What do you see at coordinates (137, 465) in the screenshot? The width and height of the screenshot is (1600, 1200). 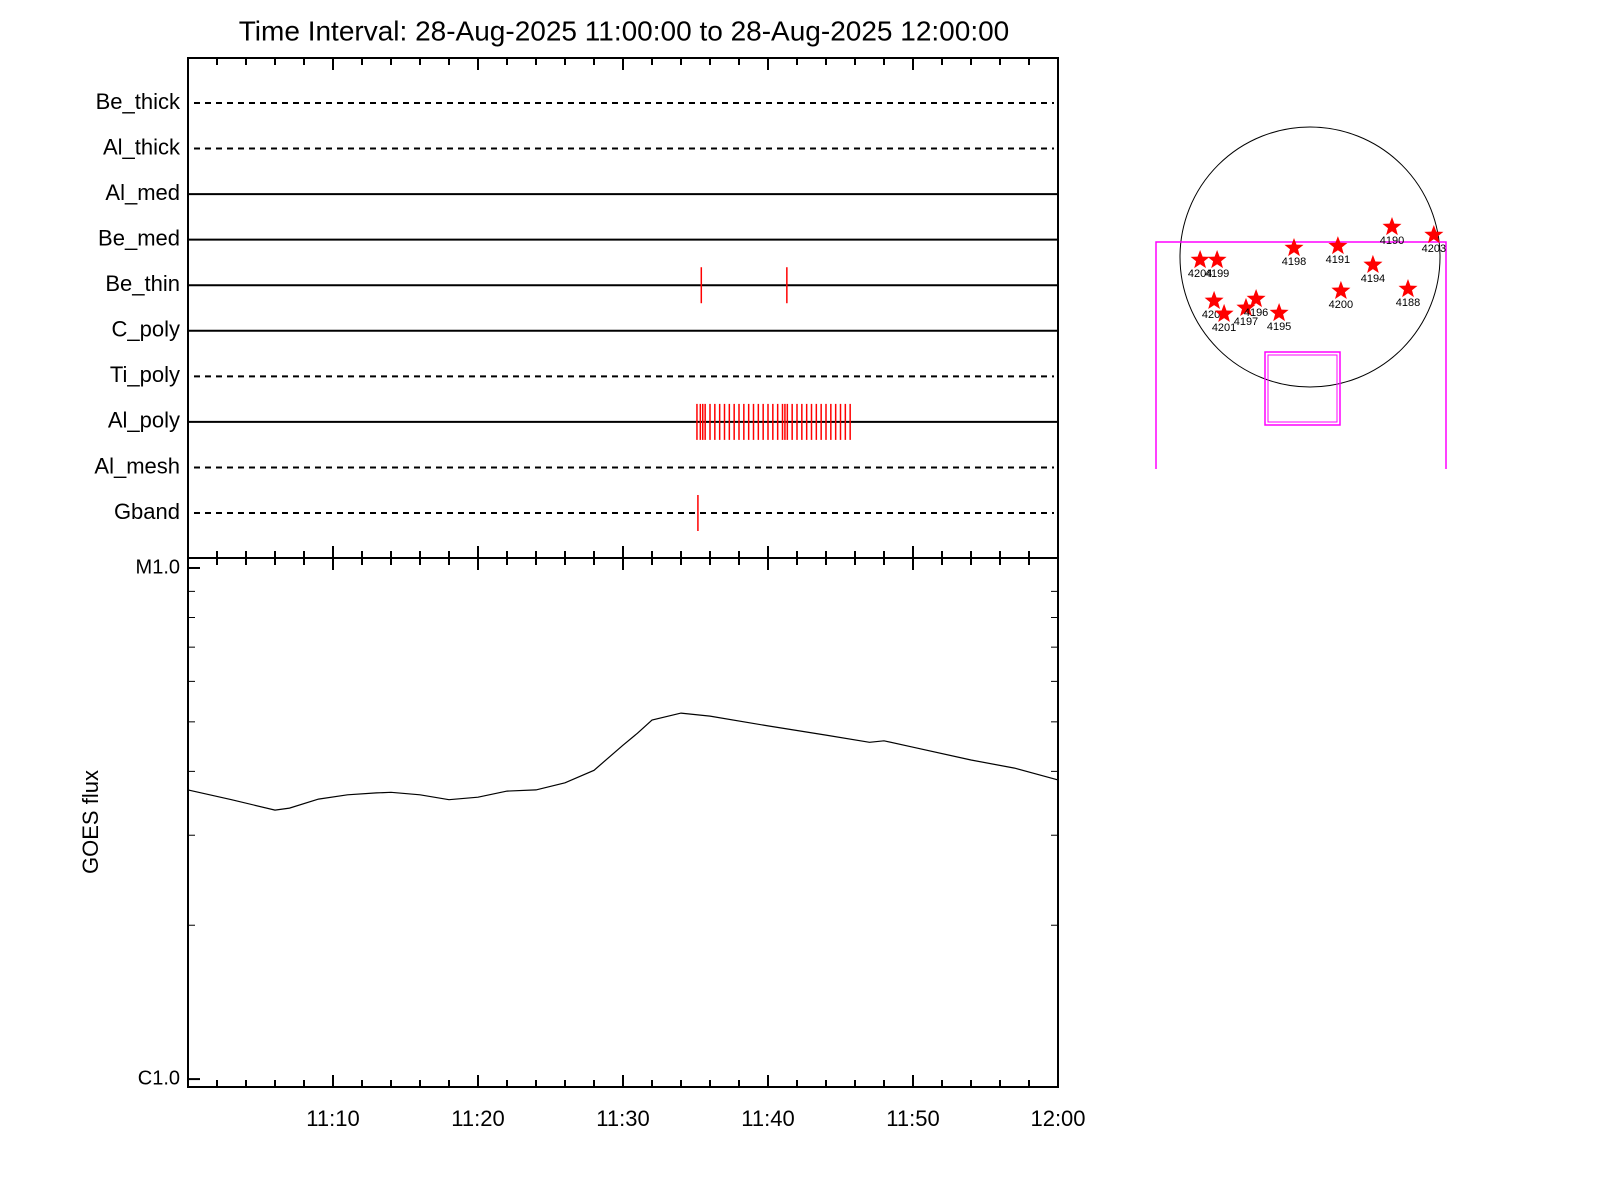 I see `row-label: Al_mesh` at bounding box center [137, 465].